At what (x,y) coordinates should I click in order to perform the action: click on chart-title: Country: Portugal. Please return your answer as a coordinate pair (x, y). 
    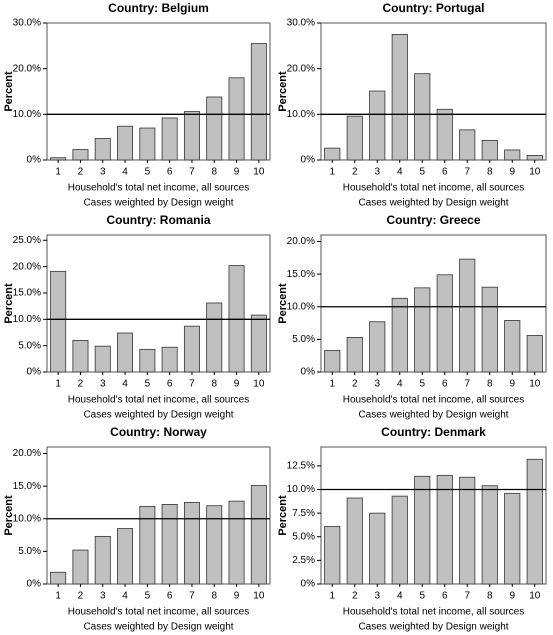
    Looking at the image, I should click on (434, 8).